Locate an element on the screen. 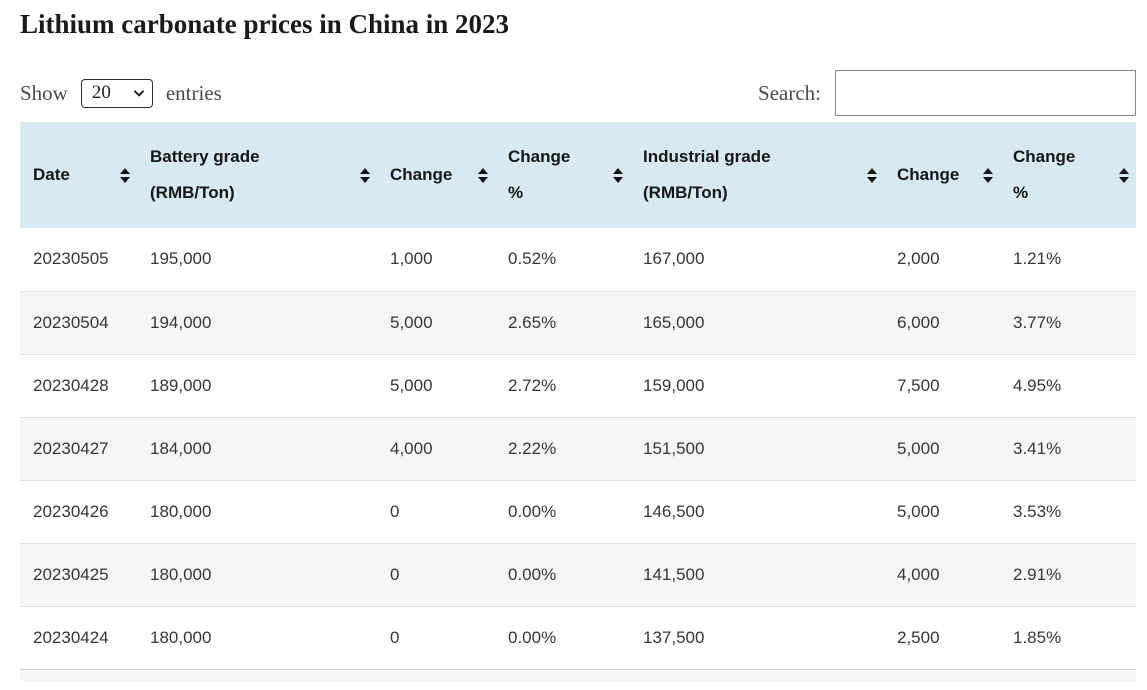 The height and width of the screenshot is (690, 1147). table-cell: 3.77% is located at coordinates (1068, 322).